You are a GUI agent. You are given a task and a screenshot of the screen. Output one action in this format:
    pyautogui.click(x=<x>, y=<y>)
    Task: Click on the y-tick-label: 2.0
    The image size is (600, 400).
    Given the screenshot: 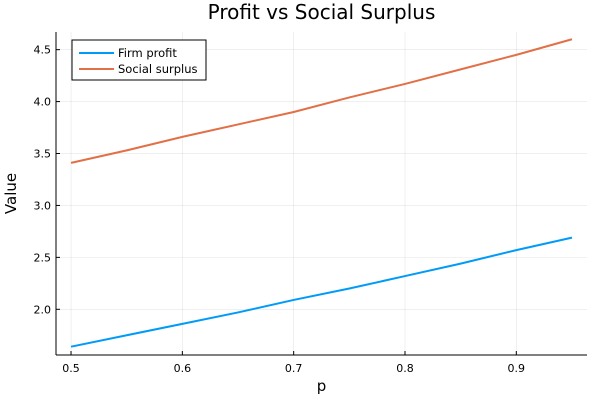 What is the action you would take?
    pyautogui.click(x=43, y=309)
    